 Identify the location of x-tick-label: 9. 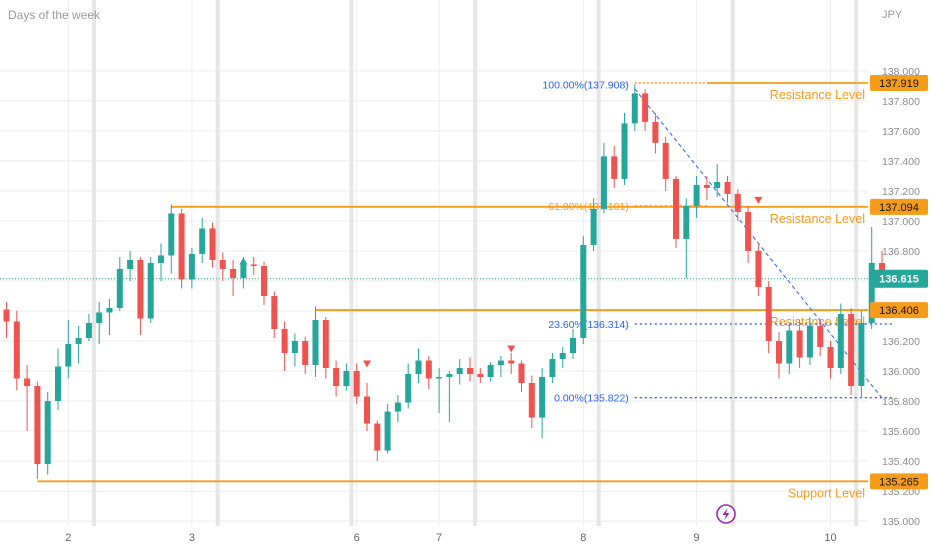
(697, 538).